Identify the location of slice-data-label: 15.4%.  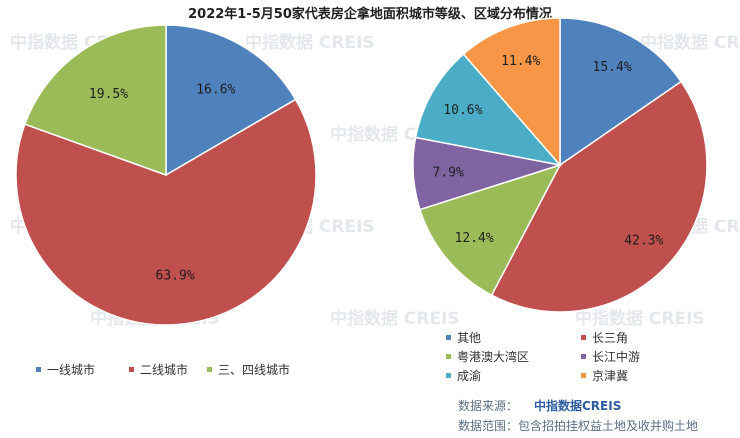
(612, 67).